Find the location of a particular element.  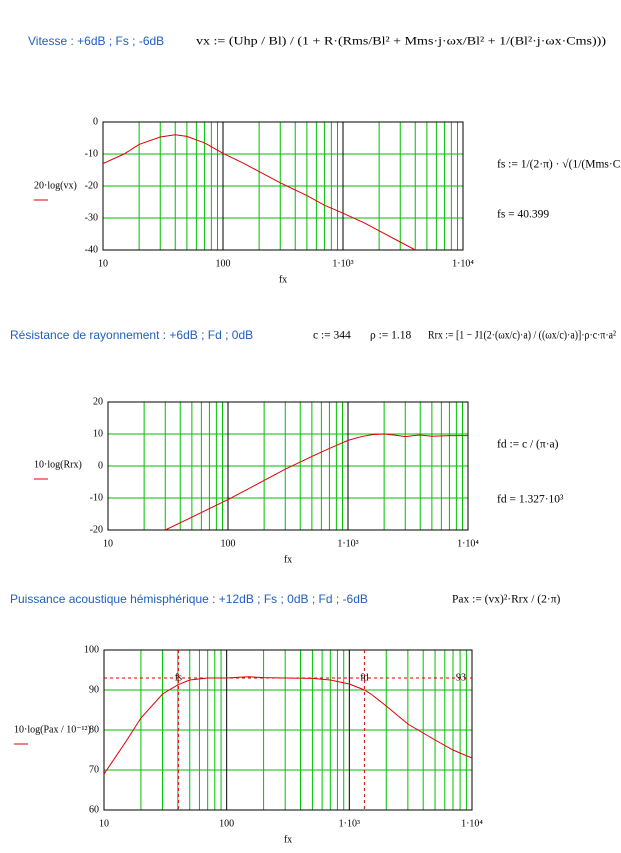

y-tick-label: 100 is located at coordinates (91, 649).